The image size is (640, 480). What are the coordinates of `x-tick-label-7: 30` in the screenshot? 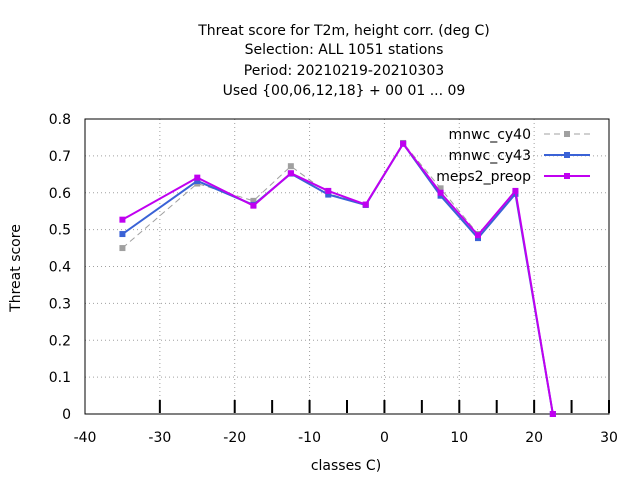 It's located at (609, 438).